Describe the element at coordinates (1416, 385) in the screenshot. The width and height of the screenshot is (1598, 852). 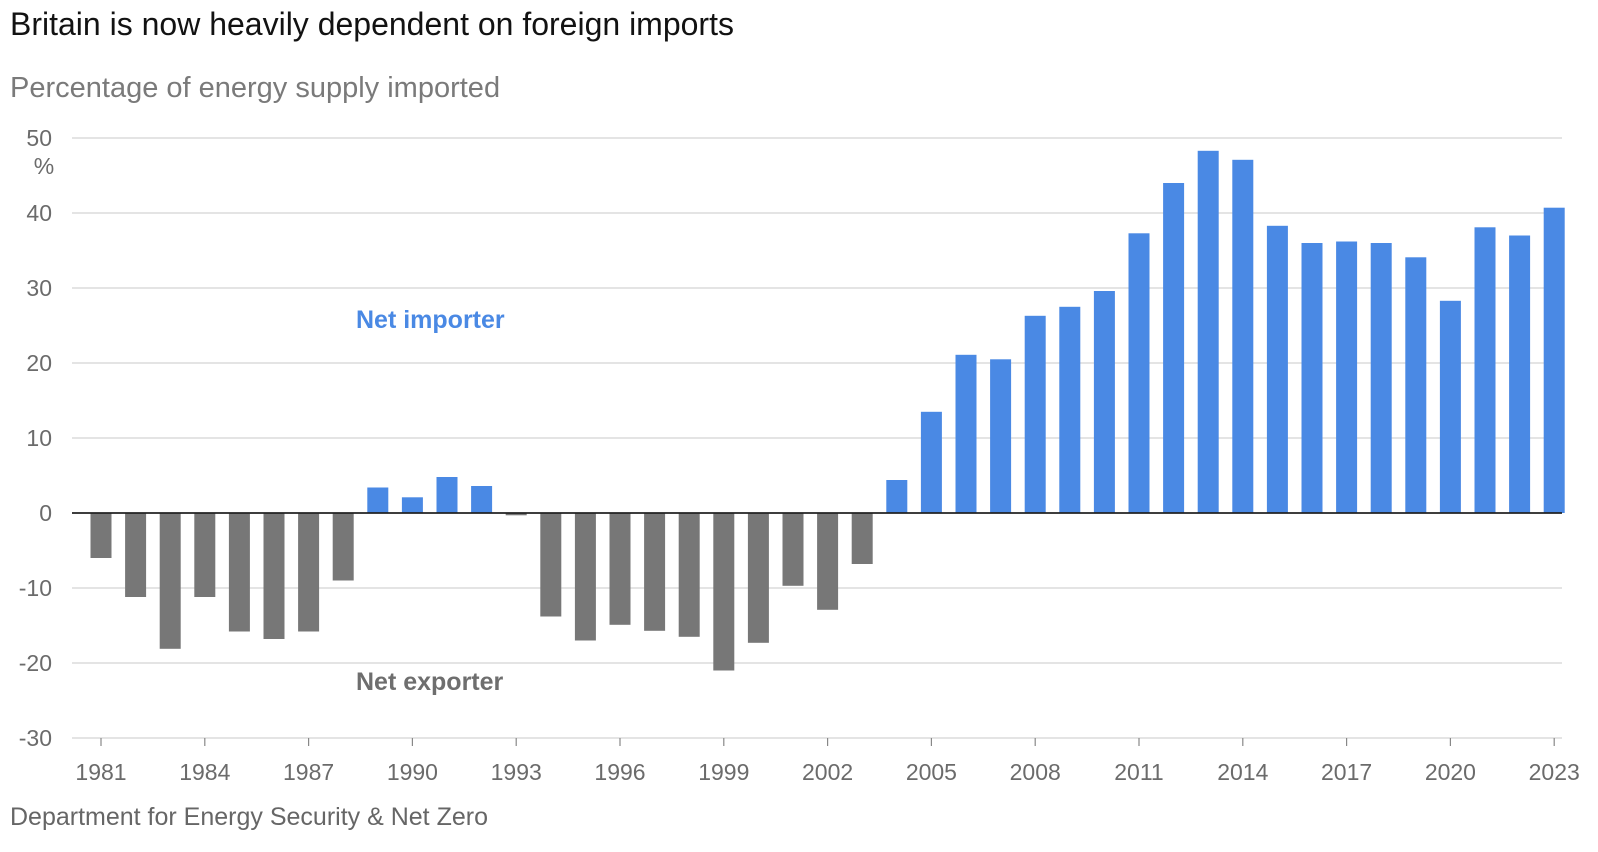
I see `bar-2019` at that location.